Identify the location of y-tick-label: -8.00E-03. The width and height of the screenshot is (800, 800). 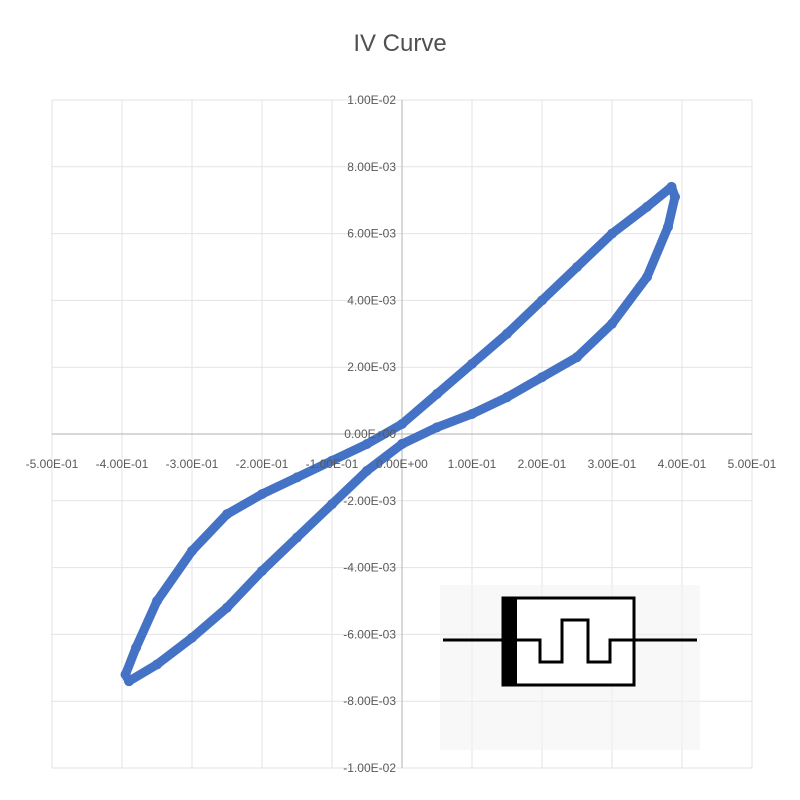
(369, 701).